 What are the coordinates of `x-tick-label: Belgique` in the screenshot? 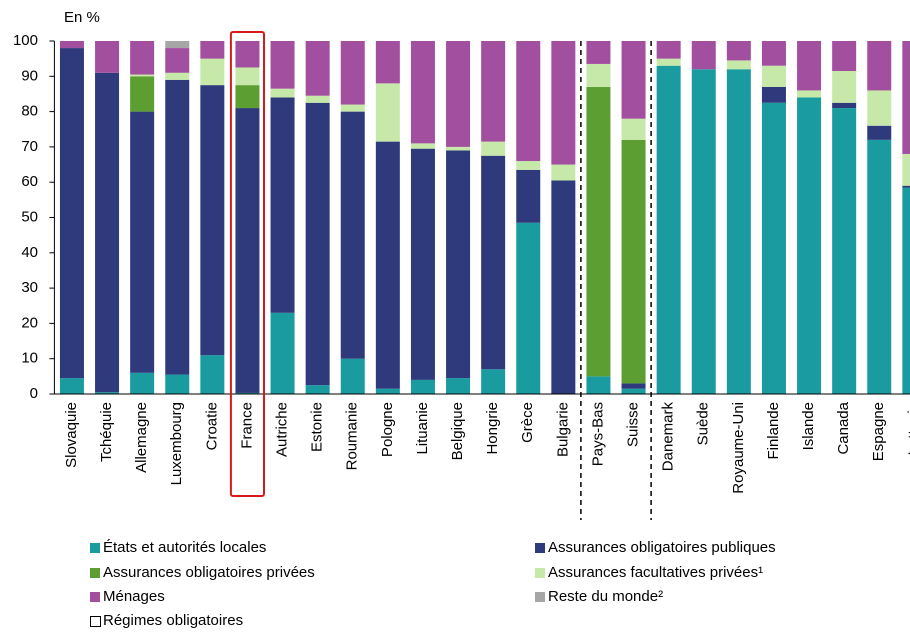 It's located at (457, 431).